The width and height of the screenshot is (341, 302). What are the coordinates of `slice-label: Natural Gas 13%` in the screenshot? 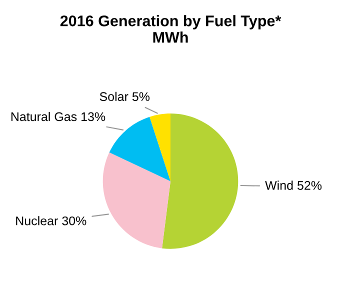 It's located at (58, 117).